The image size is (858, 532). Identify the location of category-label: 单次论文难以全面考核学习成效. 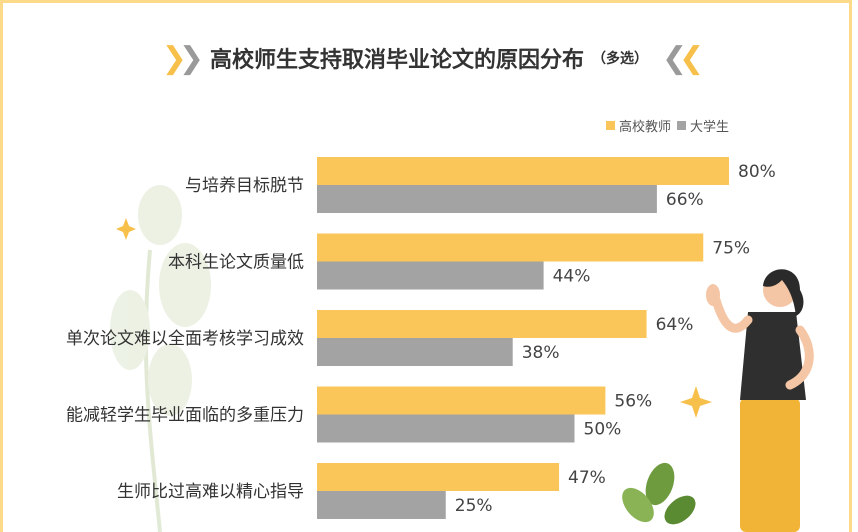
(185, 339).